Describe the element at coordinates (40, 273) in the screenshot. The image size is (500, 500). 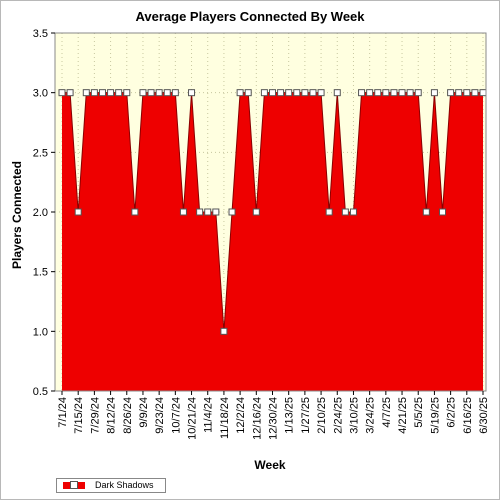
I see `y-tick-label: 1.5` at that location.